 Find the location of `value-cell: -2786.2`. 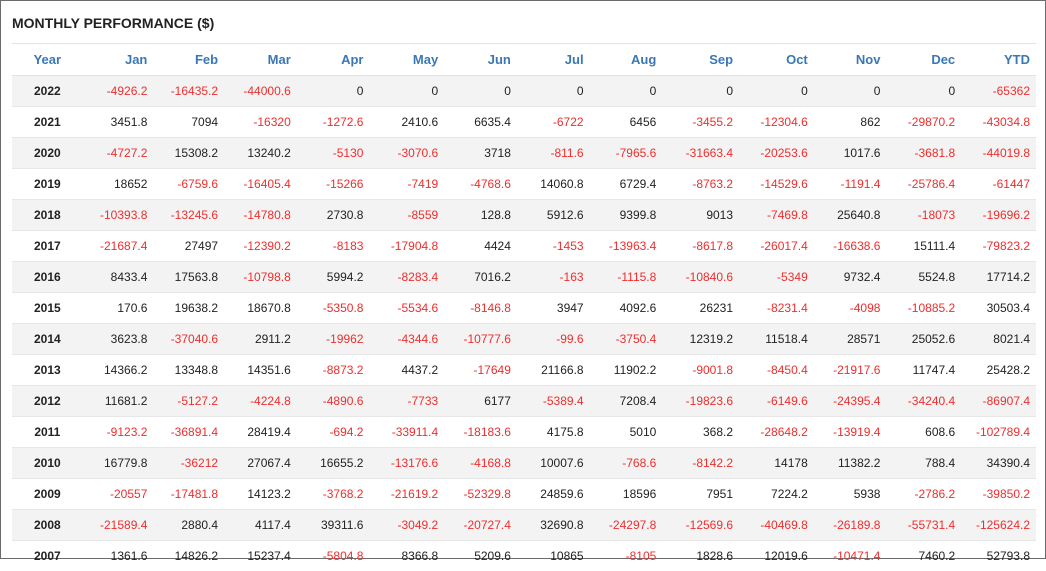

value-cell: -2786.2 is located at coordinates (923, 494).